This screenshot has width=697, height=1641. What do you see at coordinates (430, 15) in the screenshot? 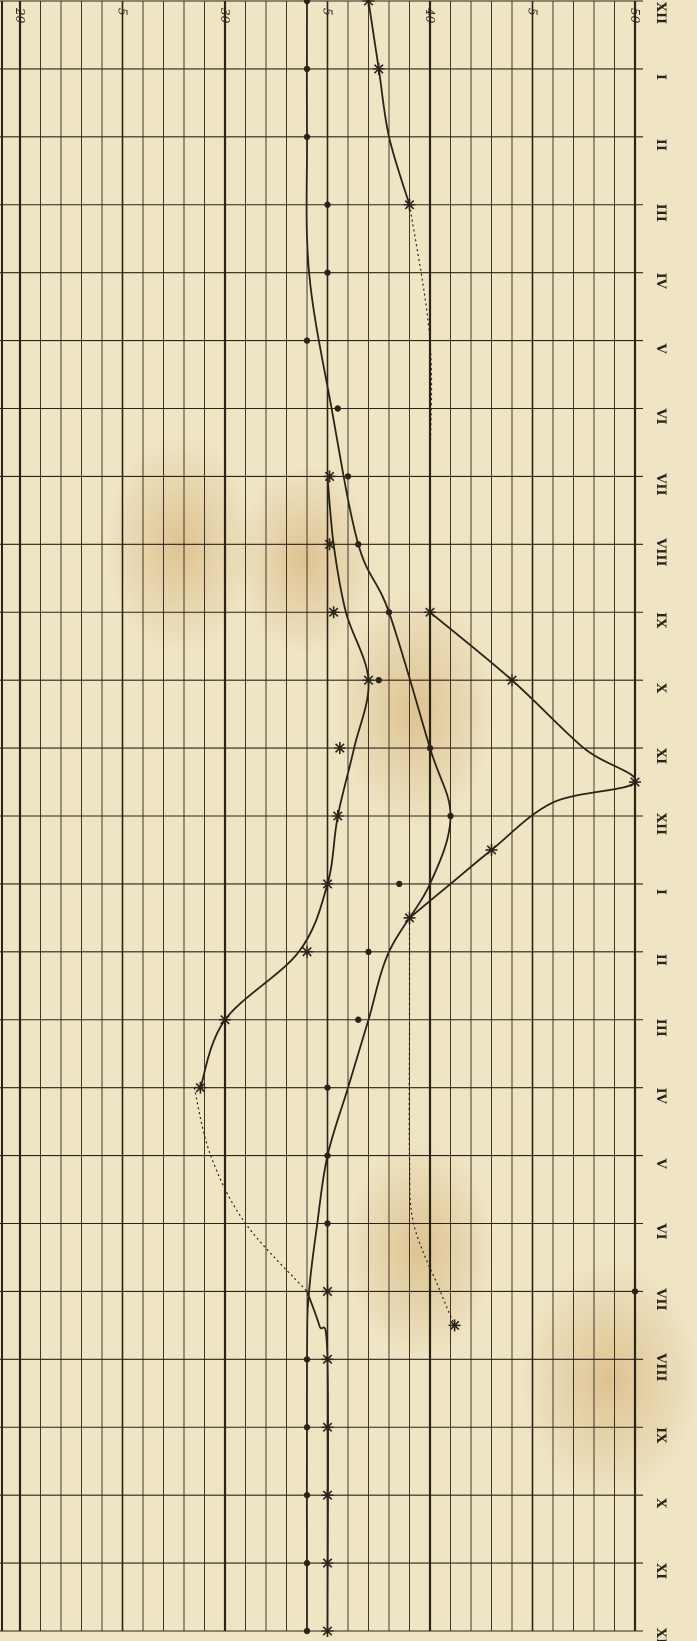
I see `y-tick-label: 40` at bounding box center [430, 15].